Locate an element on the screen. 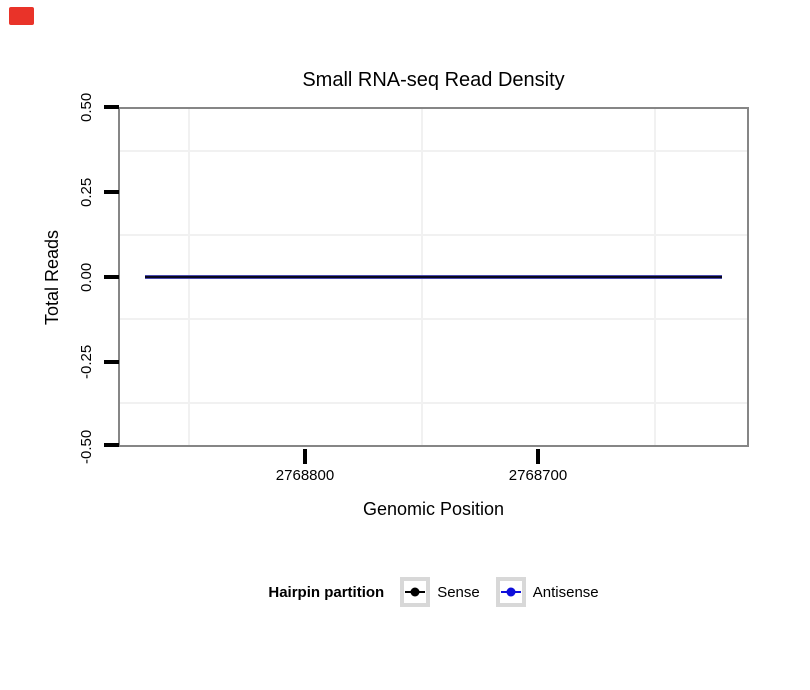  red-marker is located at coordinates (21, 16).